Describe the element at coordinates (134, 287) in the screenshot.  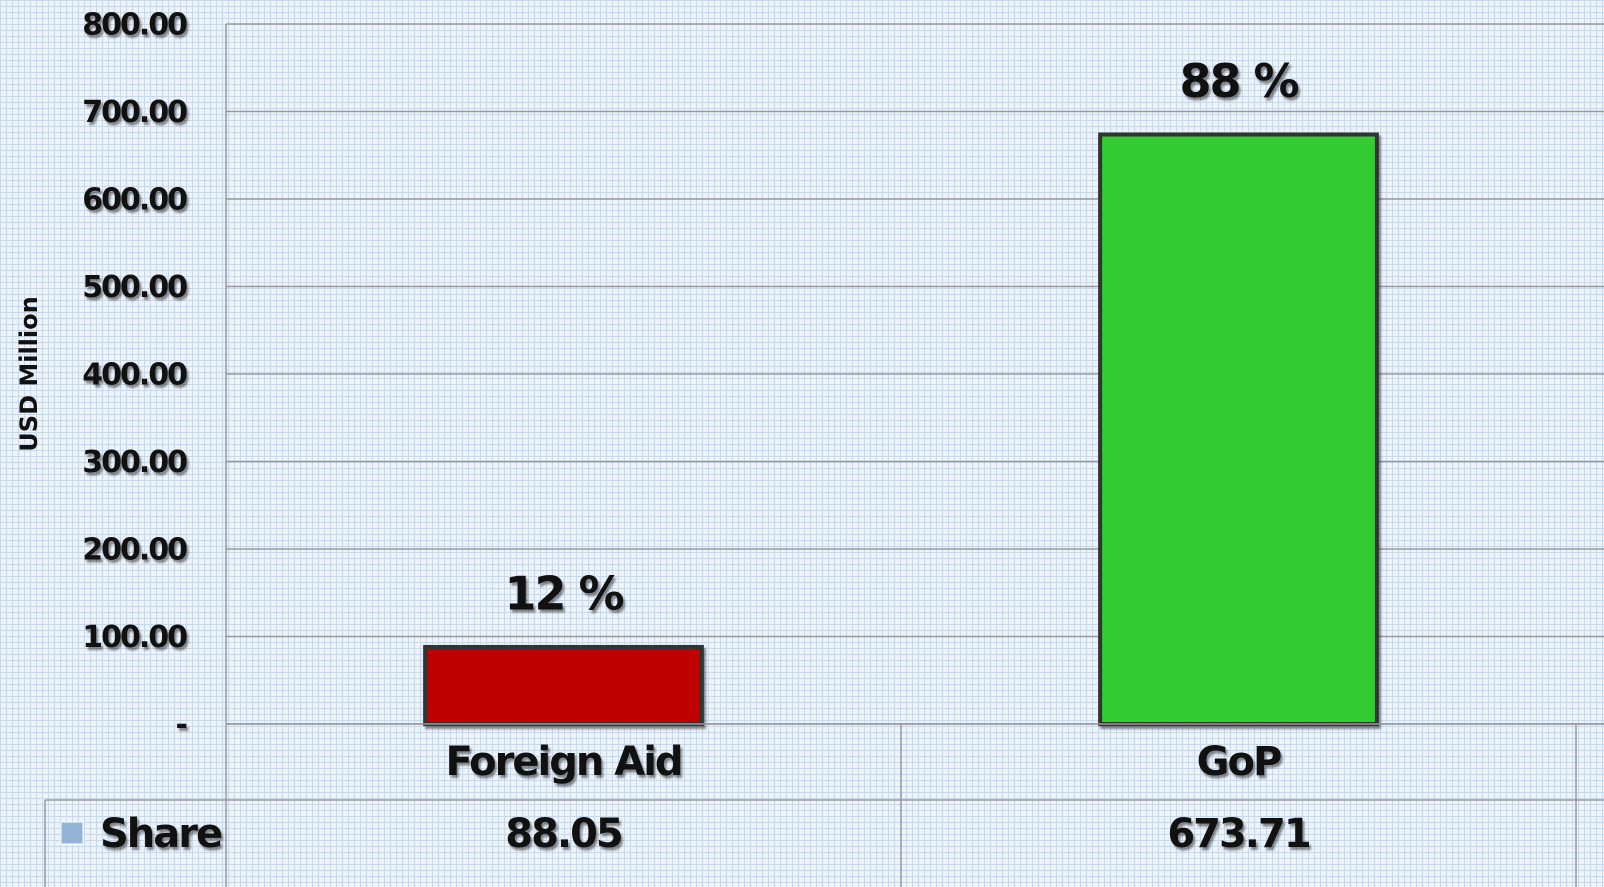
I see `y-tick-label: 500.00` at that location.